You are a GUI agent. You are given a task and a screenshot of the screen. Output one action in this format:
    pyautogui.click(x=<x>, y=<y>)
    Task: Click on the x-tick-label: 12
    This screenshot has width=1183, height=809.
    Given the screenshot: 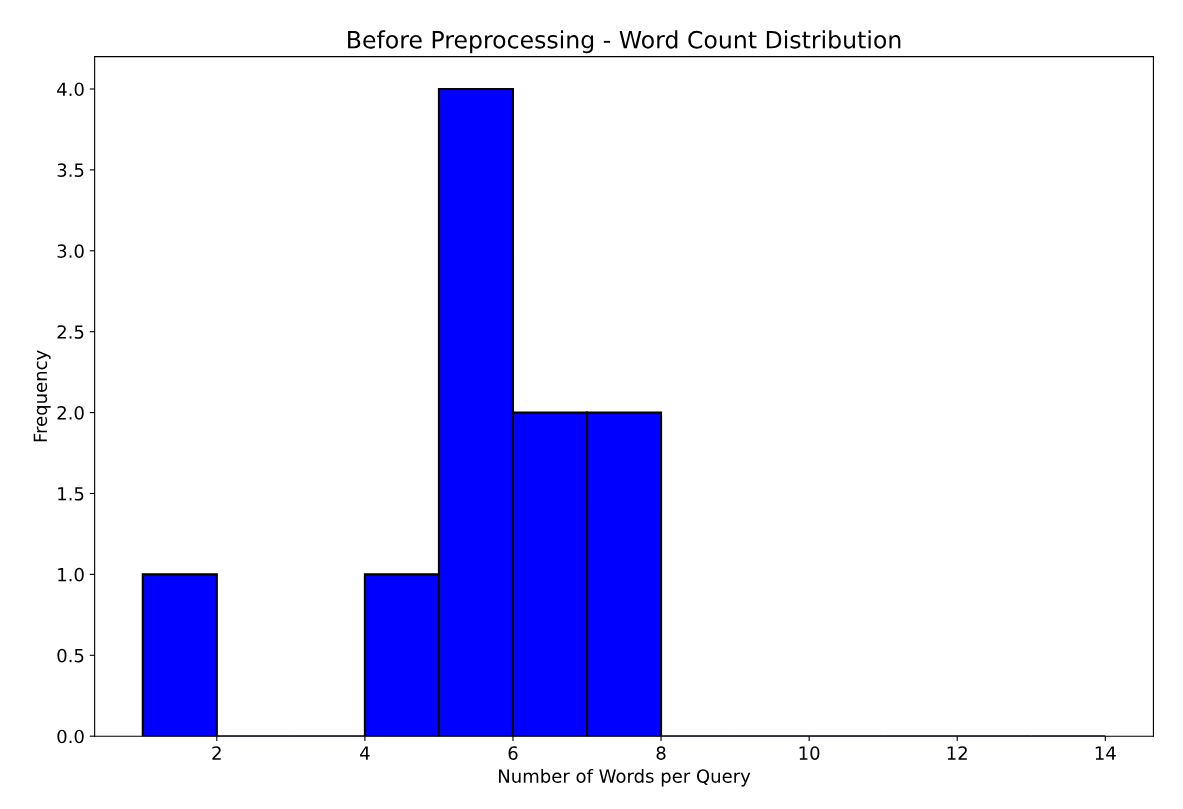 What is the action you would take?
    pyautogui.click(x=957, y=753)
    